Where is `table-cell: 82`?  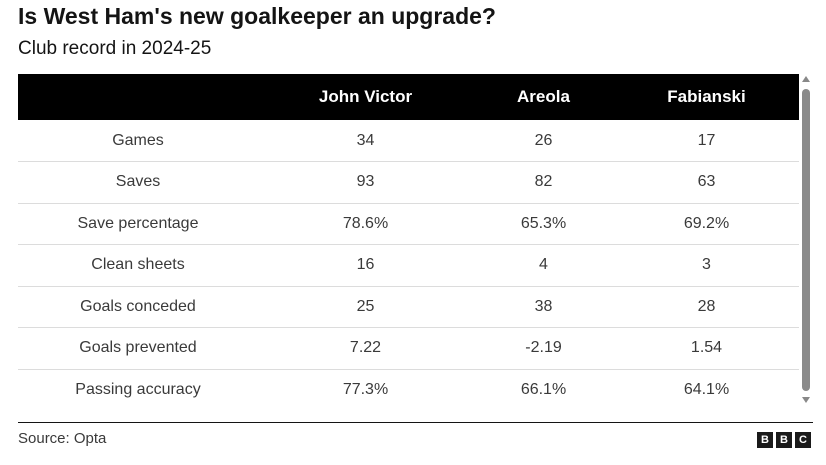
table-cell: 82 is located at coordinates (543, 182).